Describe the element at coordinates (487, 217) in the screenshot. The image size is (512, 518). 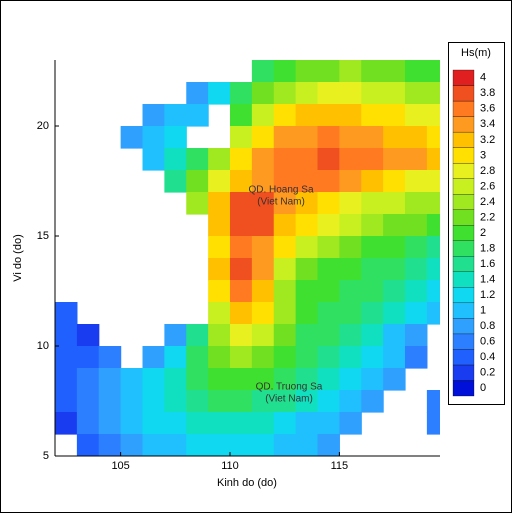
I see `colorbar-label: 2.2` at that location.